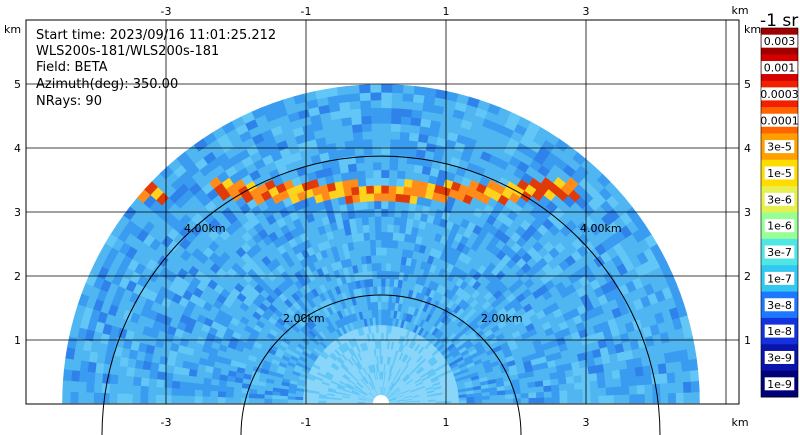 The image size is (800, 435). What do you see at coordinates (446, 11) in the screenshot?
I see `x-tick-top-1: 1` at bounding box center [446, 11].